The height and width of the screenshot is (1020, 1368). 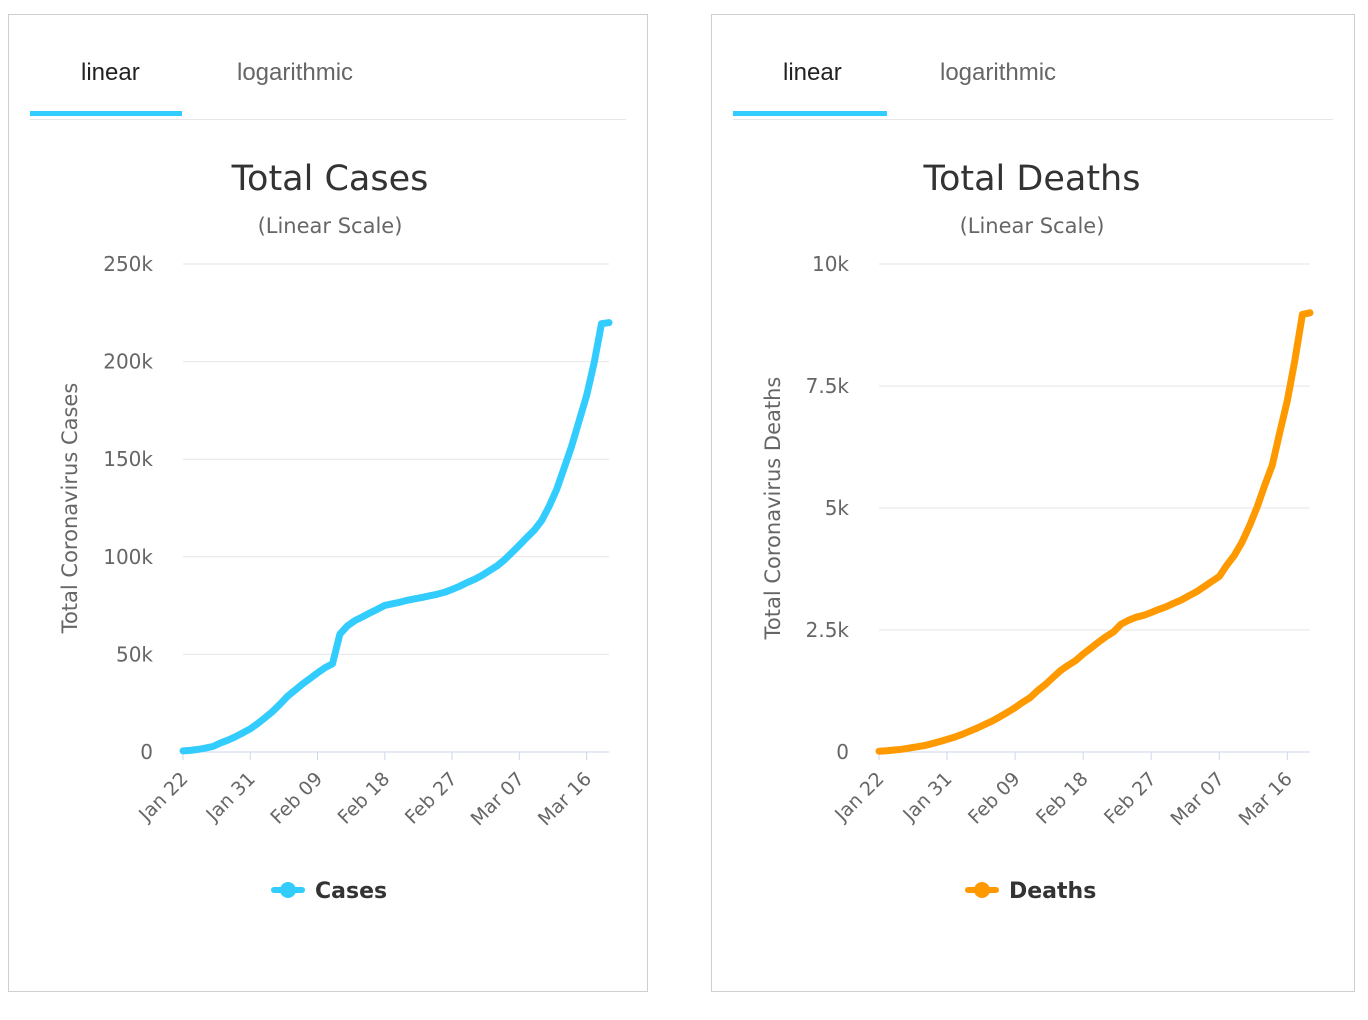 I want to click on y-tick-label: 10k, so click(x=830, y=264).